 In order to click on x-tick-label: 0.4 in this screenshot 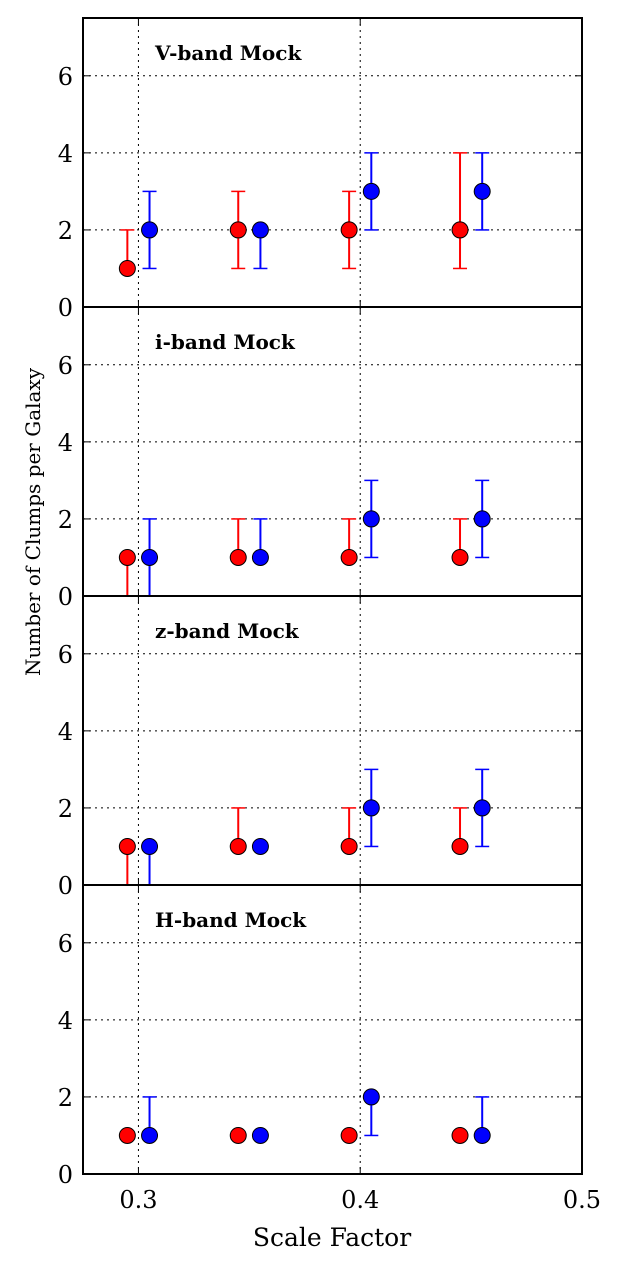, I will do `click(360, 1200)`.